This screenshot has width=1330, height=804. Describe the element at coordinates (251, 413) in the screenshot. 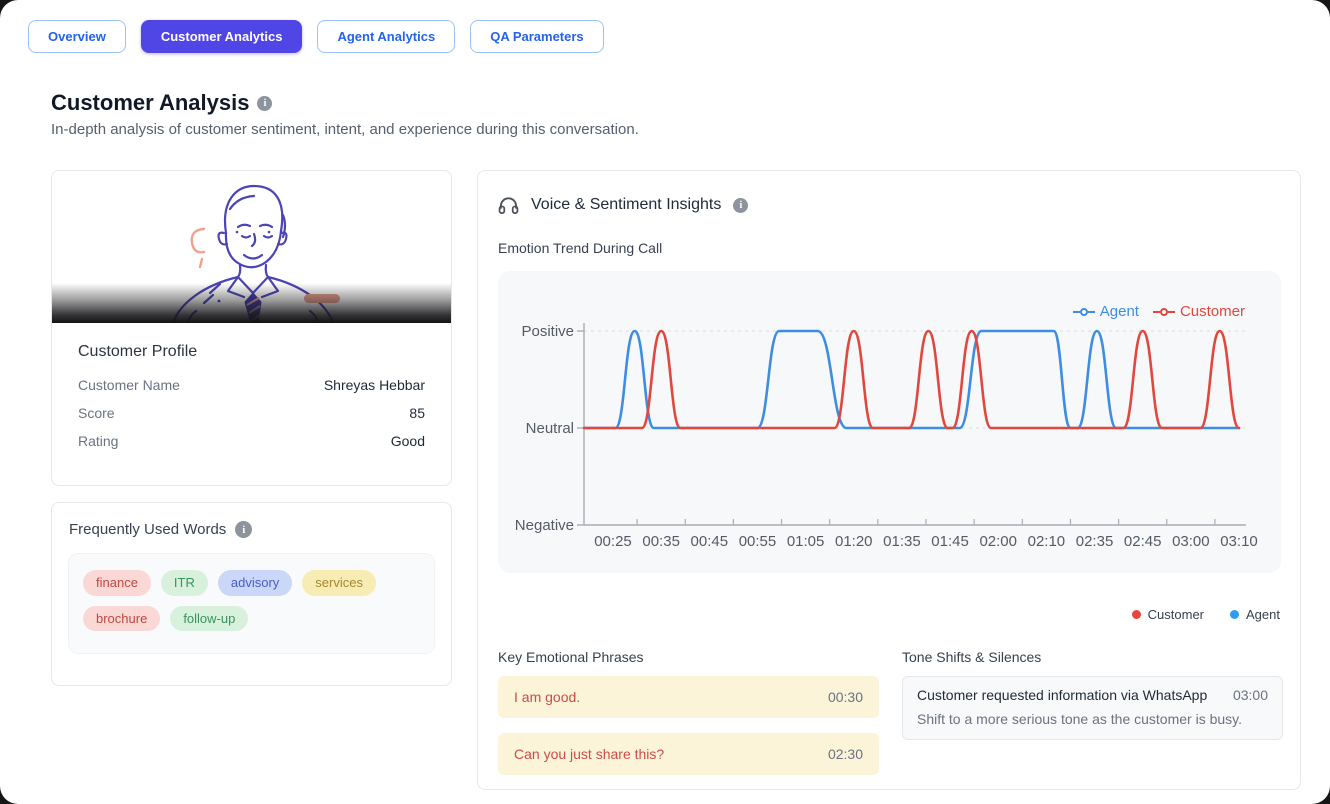

I see `profile-field-score: Score 85` at that location.